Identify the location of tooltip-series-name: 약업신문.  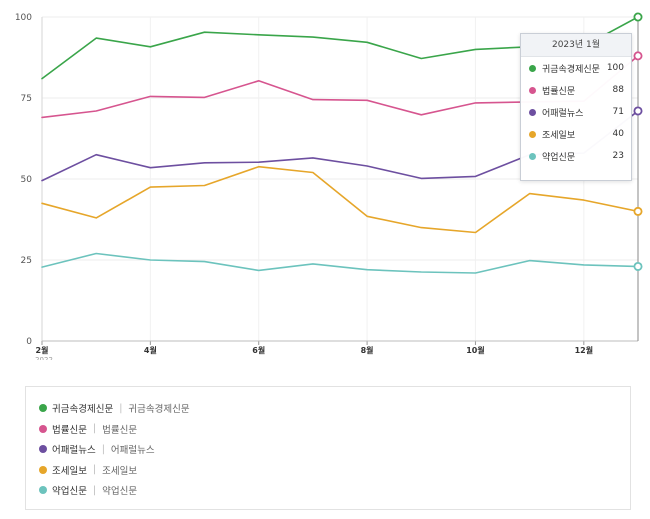
(559, 157).